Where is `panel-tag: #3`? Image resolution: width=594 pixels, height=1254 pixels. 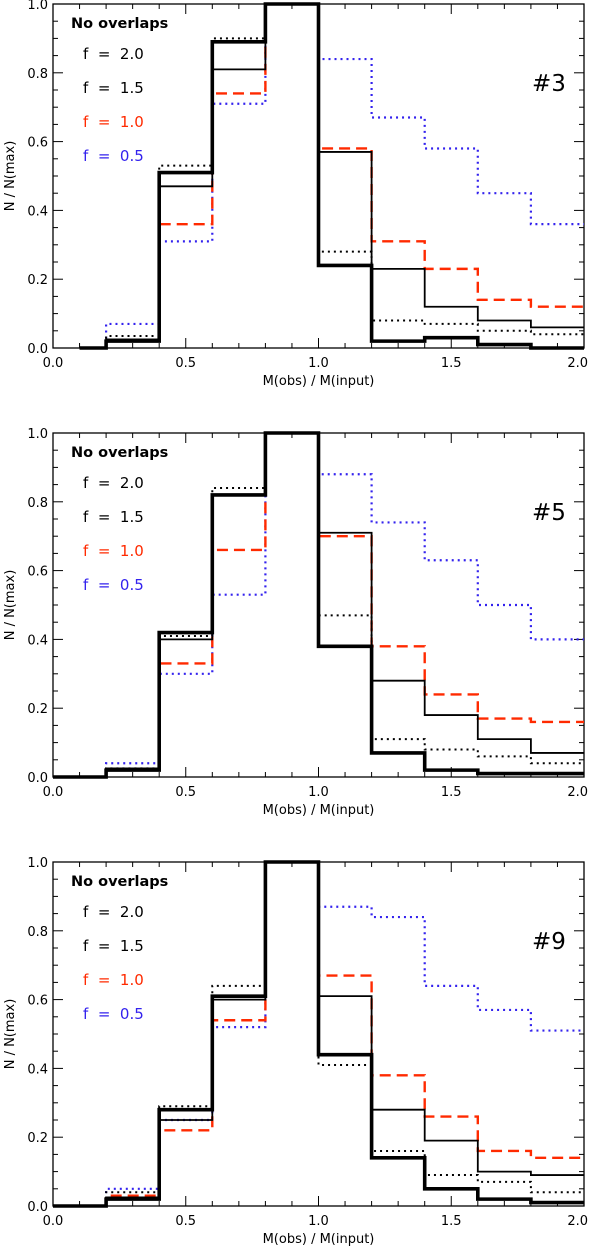 panel-tag: #3 is located at coordinates (549, 84).